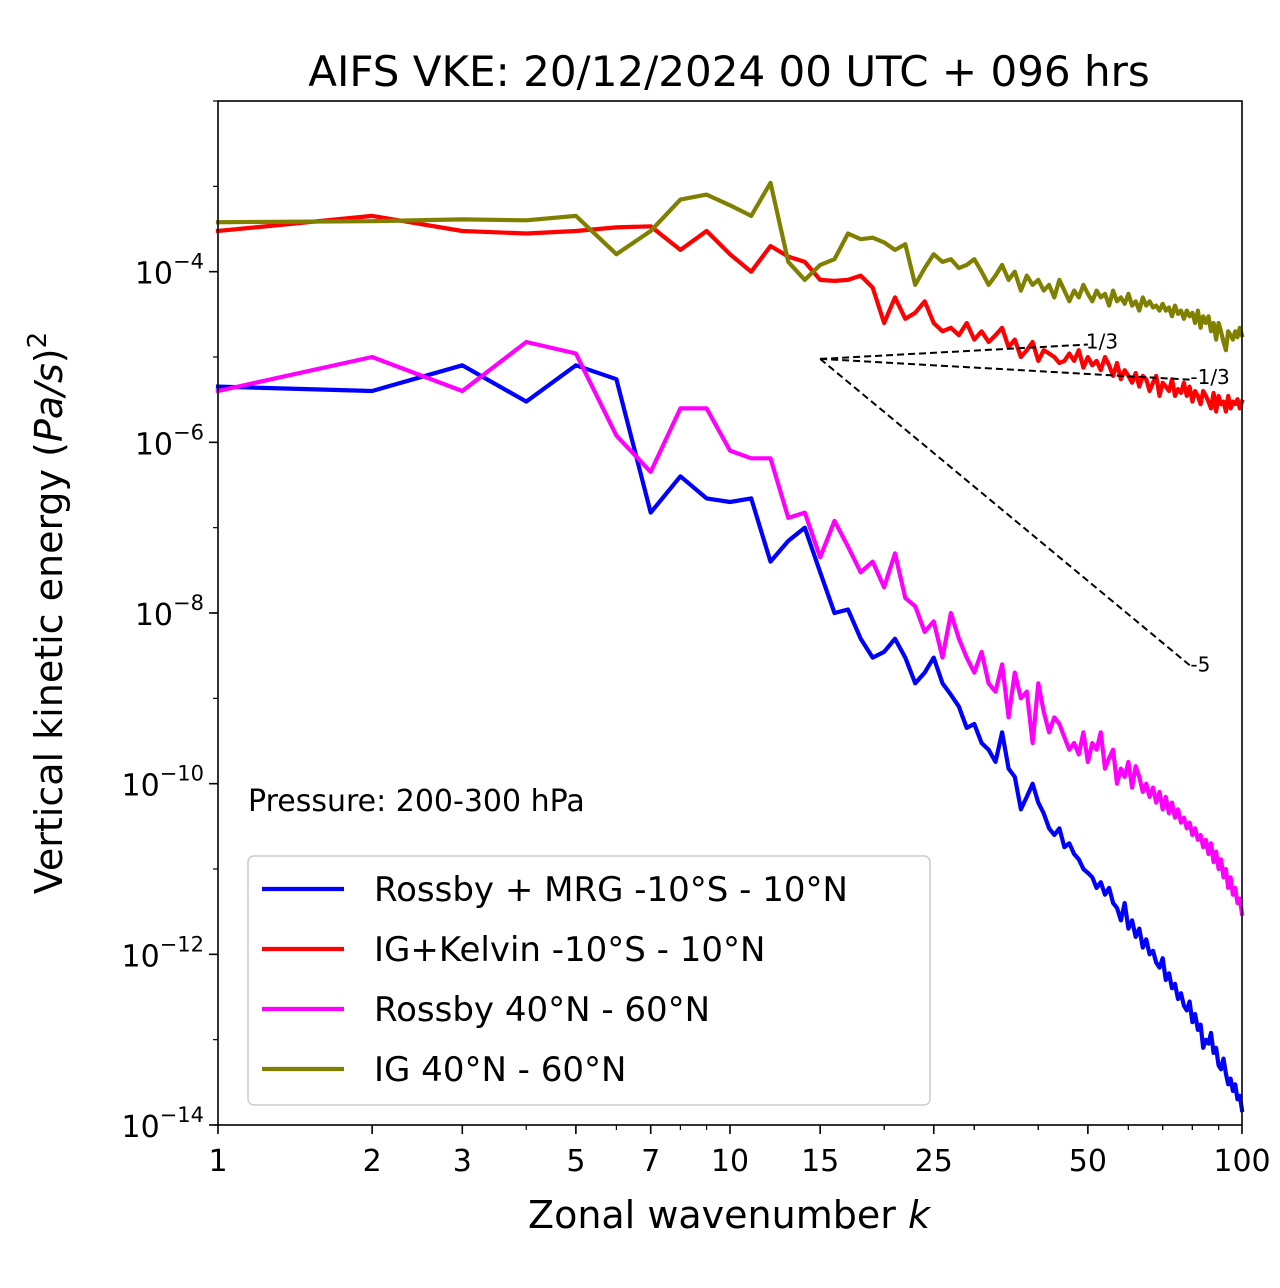 The image size is (1280, 1288). I want to click on y-axis-label: Vertical kinetic energy (Pa/s)2, so click(47, 613).